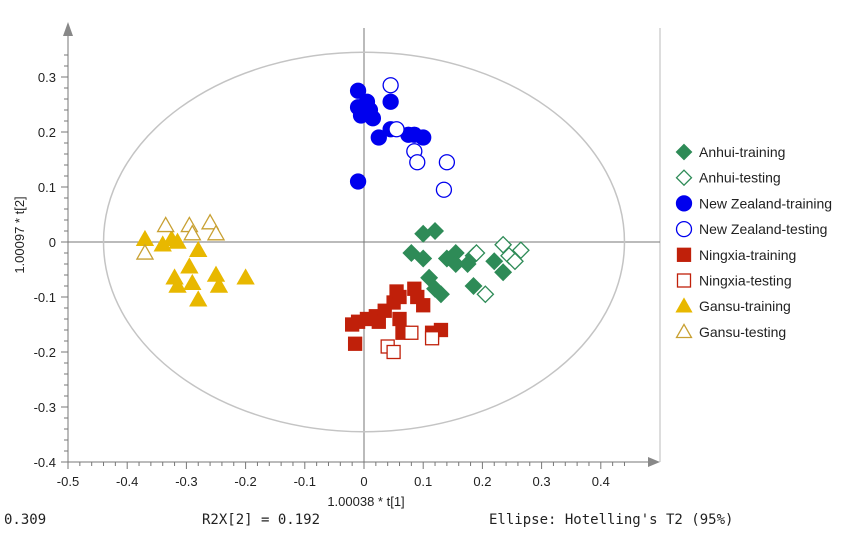 This screenshot has height=540, width=864. Describe the element at coordinates (684, 254) in the screenshot. I see `legend-marker-ningxia-training` at that location.